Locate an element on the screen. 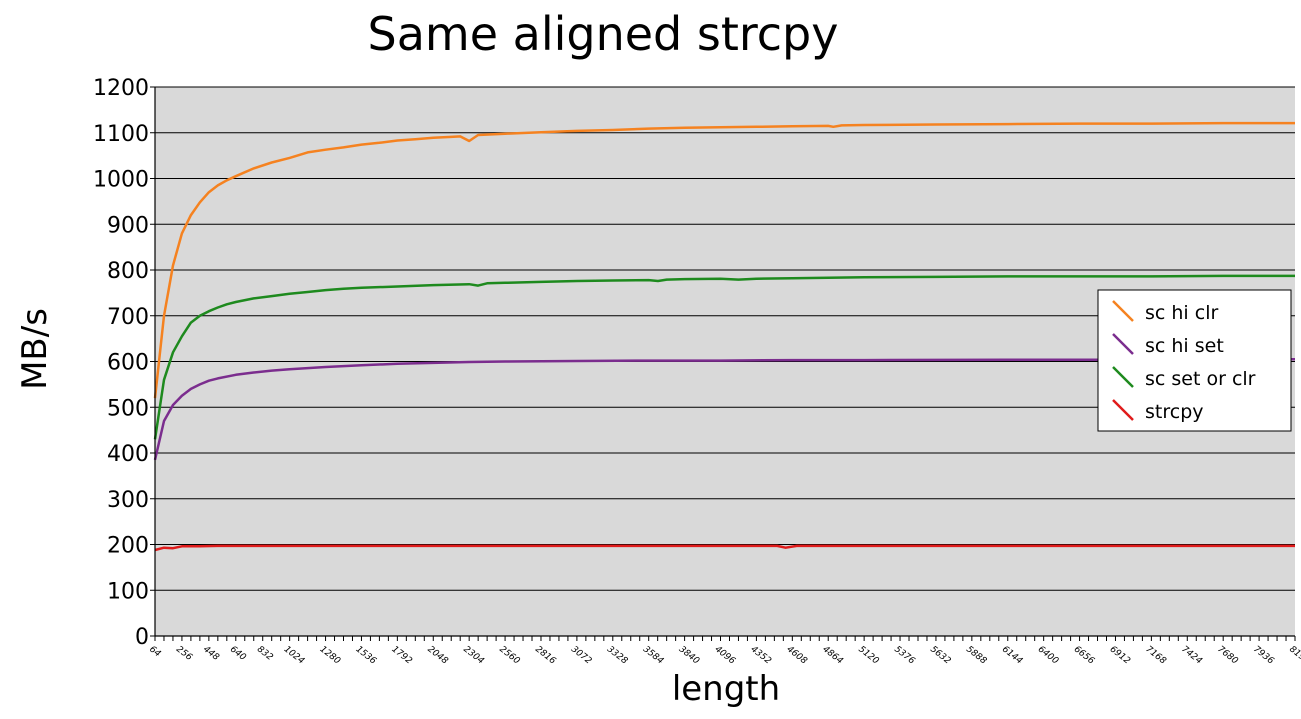 The width and height of the screenshot is (1301, 719). x-axis-title: length is located at coordinates (726, 689).